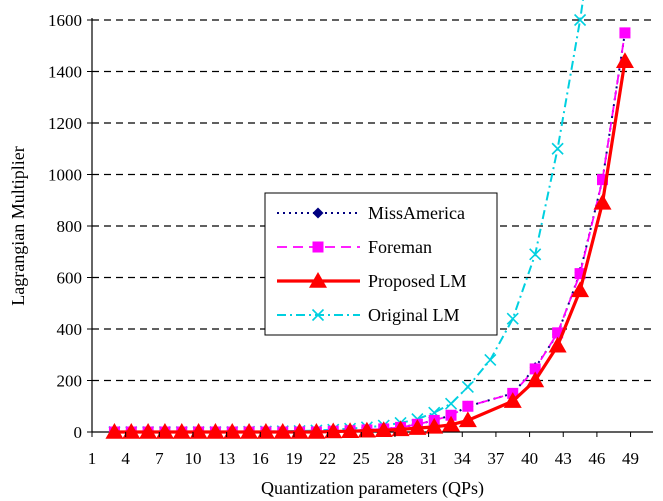  What do you see at coordinates (65, 175) in the screenshot?
I see `y-tick-label: 1000` at bounding box center [65, 175].